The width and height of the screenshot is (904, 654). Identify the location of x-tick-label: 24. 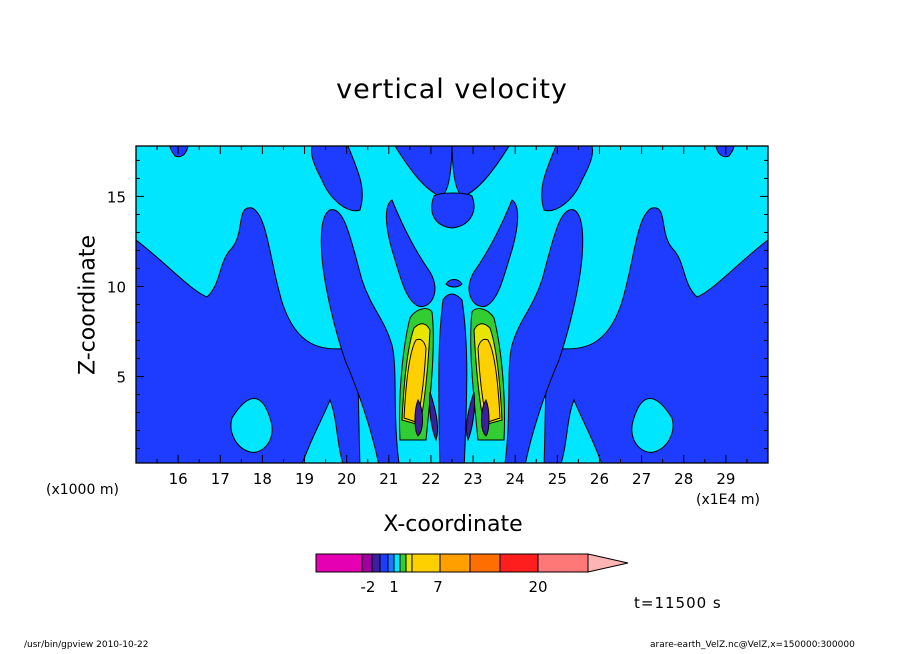
(515, 479).